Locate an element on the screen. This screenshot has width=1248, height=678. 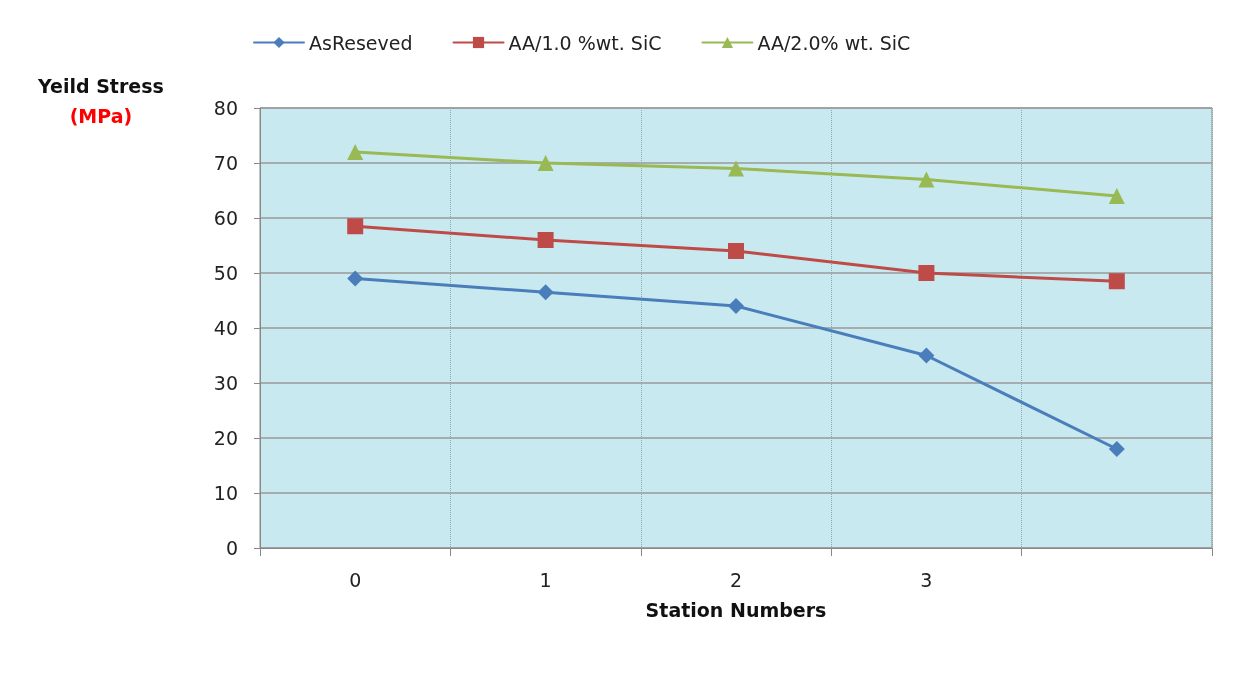
x-tick-label: 3 is located at coordinates (926, 579).